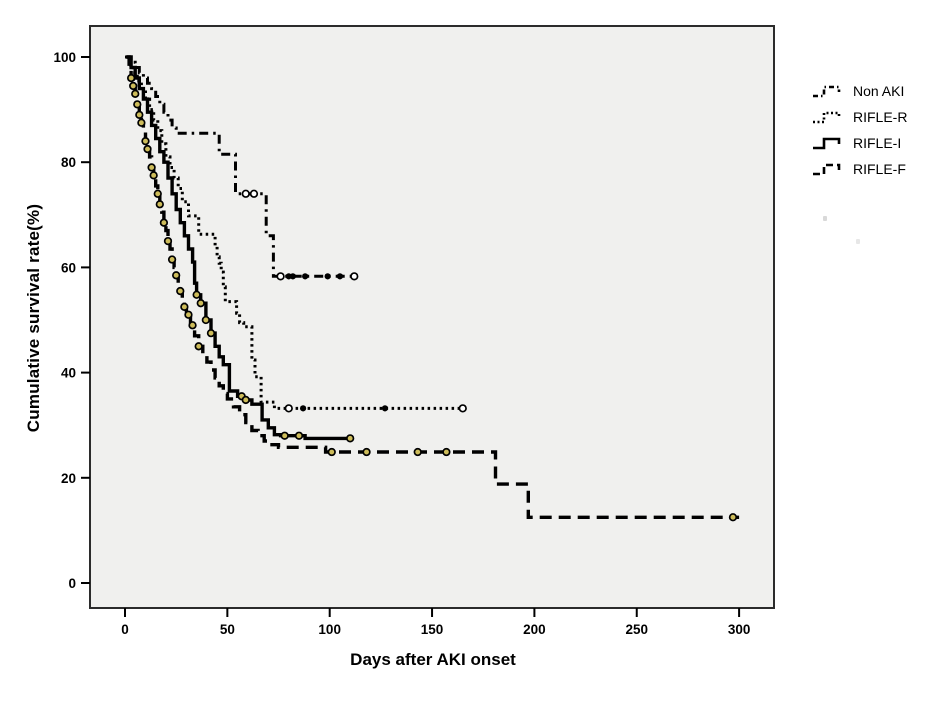 The height and width of the screenshot is (705, 945). What do you see at coordinates (879, 169) in the screenshot?
I see `legend-label: RIFLE-F` at bounding box center [879, 169].